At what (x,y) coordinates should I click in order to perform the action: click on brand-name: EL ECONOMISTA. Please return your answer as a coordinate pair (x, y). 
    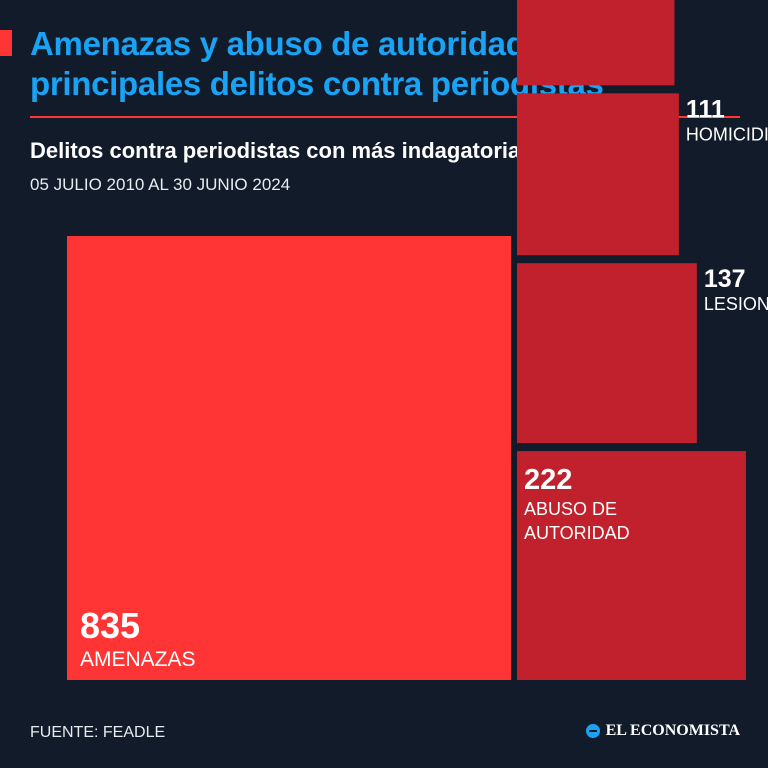
    Looking at the image, I should click on (672, 730).